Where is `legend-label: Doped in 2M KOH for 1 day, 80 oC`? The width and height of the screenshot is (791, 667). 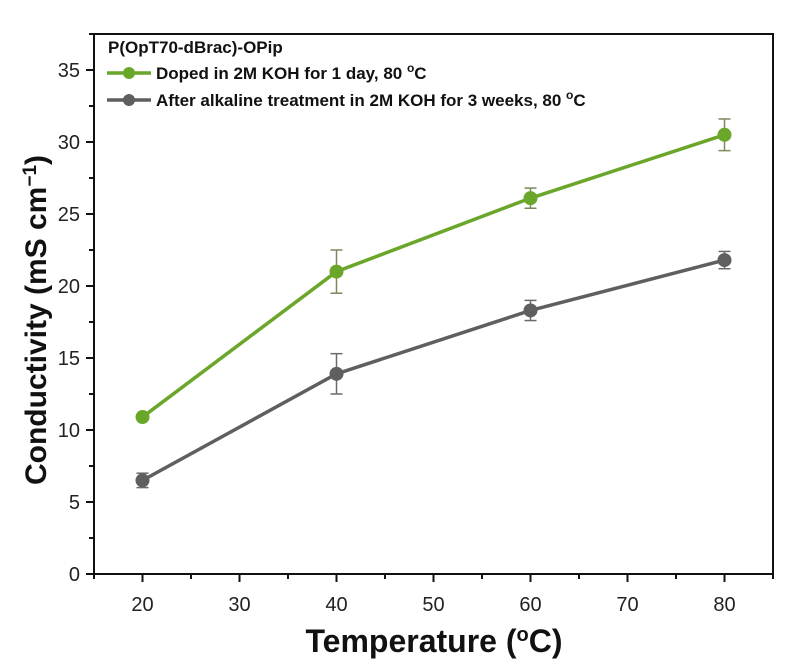 legend-label: Doped in 2M KOH for 1 day, 80 oC is located at coordinates (291, 72).